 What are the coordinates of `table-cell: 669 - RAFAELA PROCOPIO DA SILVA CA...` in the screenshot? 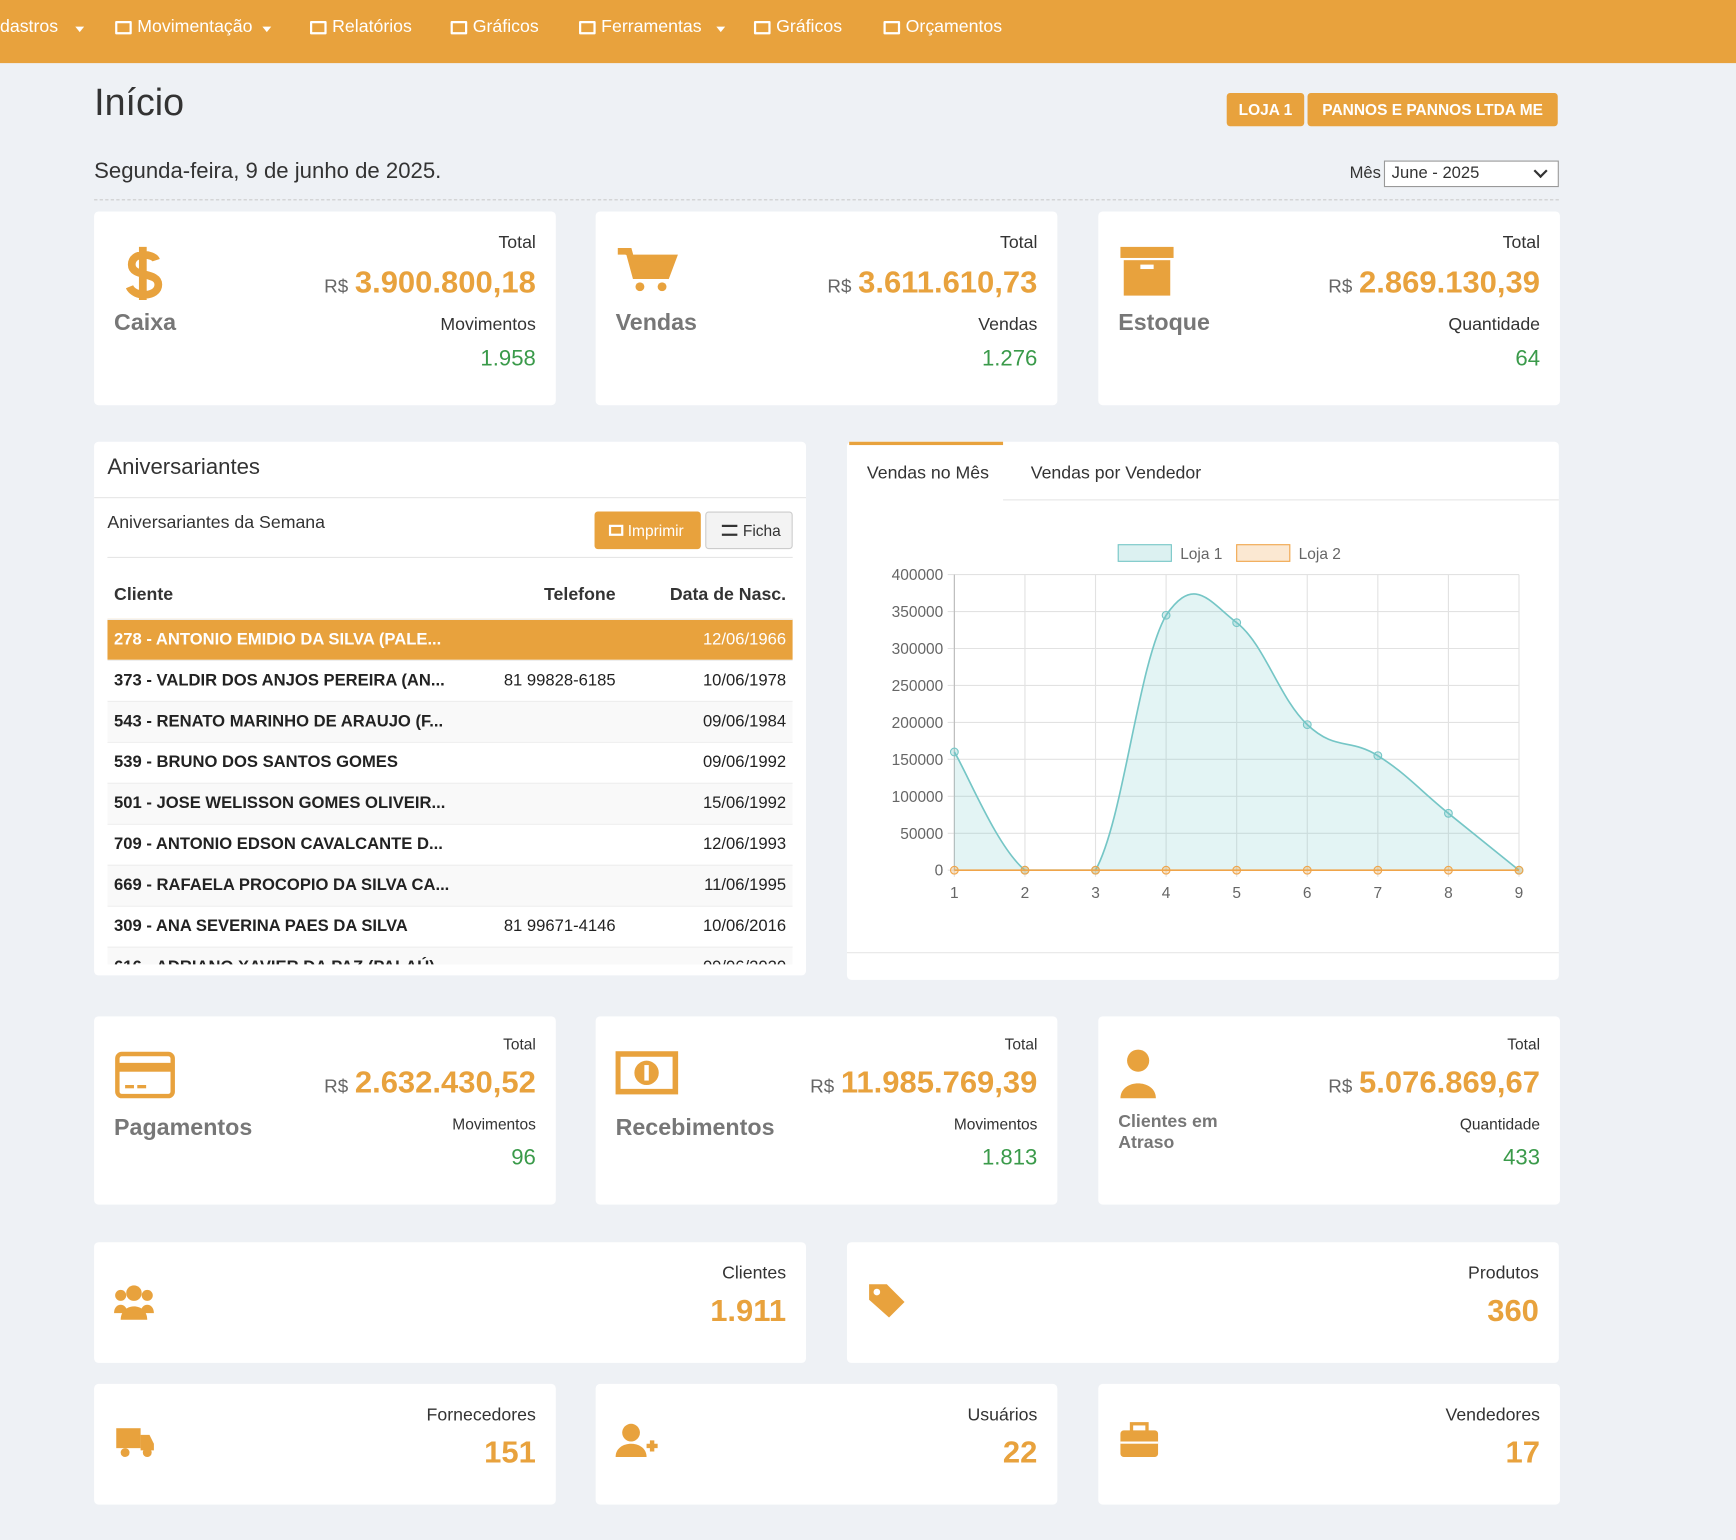 It's located at (281, 885).